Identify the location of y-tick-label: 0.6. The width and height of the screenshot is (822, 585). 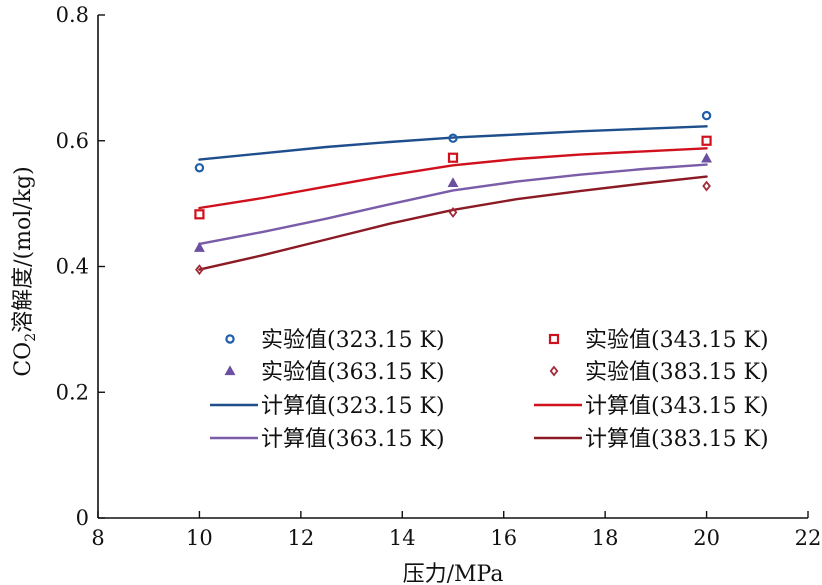
(72, 141).